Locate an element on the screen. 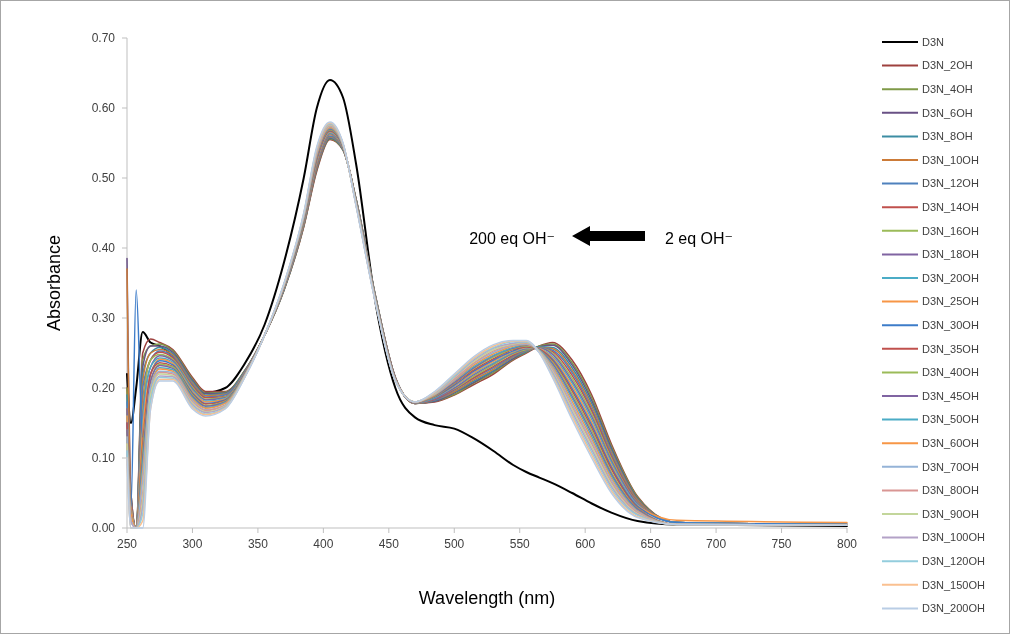  legend-label: D3N_4OH is located at coordinates (947, 89).